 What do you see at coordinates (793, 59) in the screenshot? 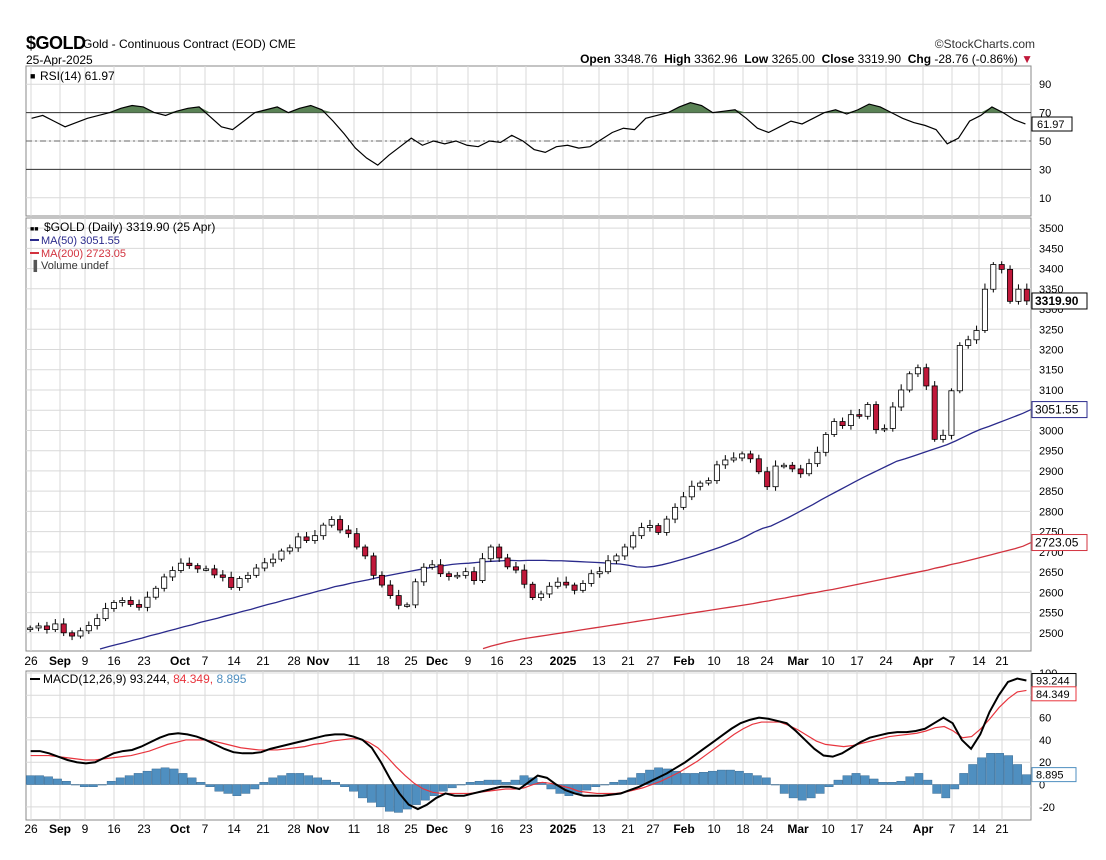
I see `low-value: 3265.00` at bounding box center [793, 59].